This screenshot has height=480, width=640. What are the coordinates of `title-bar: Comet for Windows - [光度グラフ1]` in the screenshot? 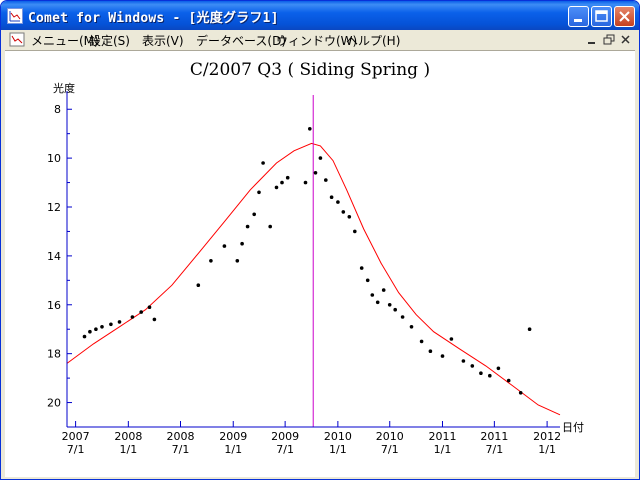 It's located at (320, 15).